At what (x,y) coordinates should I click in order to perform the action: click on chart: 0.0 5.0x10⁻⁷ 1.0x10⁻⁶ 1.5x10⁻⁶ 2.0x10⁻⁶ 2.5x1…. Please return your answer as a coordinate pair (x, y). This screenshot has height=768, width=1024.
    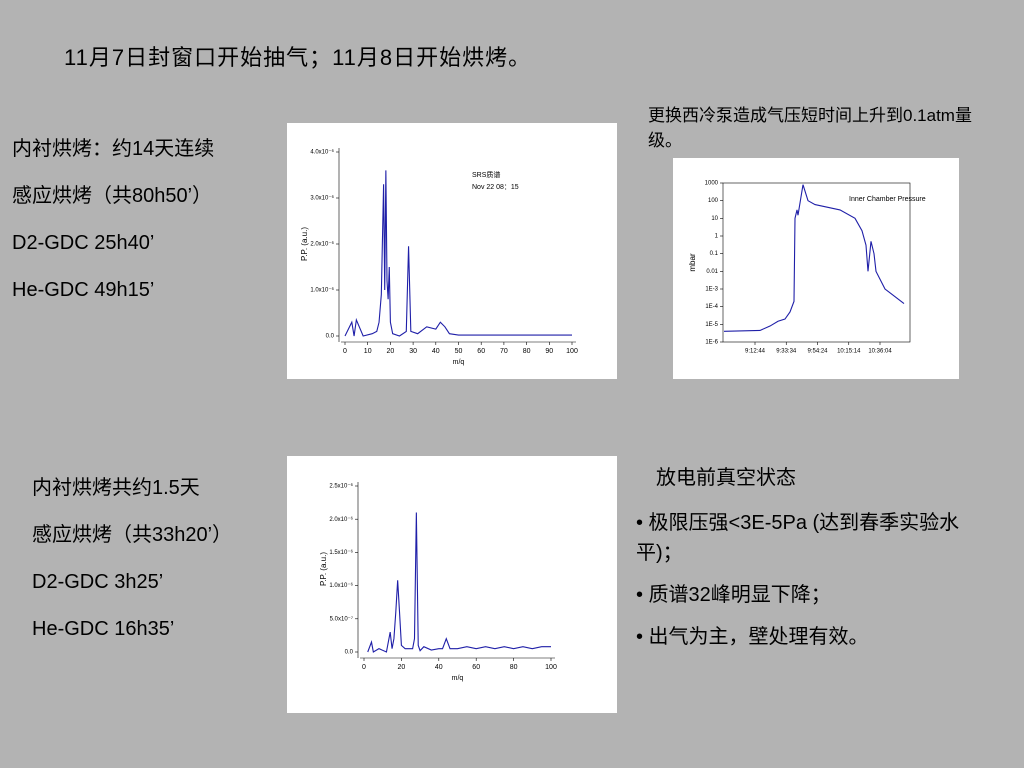
    Looking at the image, I should click on (452, 584).